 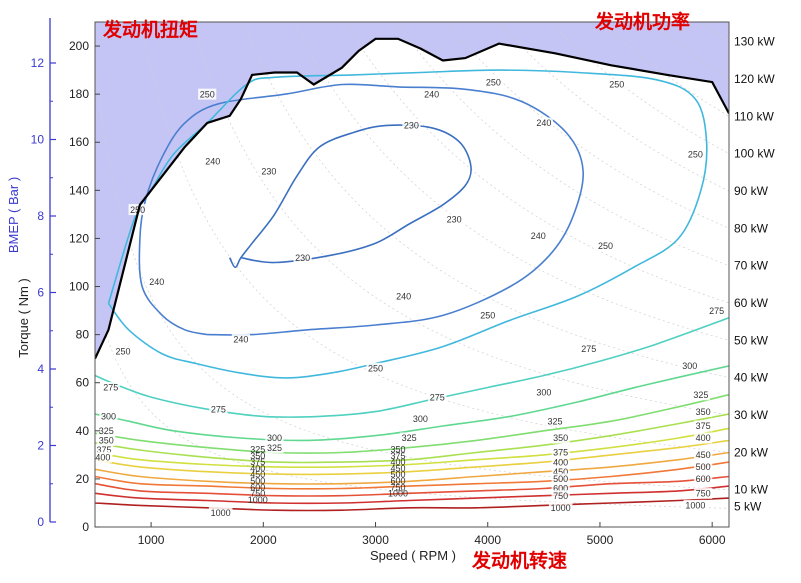 What do you see at coordinates (85, 527) in the screenshot?
I see `y-tick-label: 0` at bounding box center [85, 527].